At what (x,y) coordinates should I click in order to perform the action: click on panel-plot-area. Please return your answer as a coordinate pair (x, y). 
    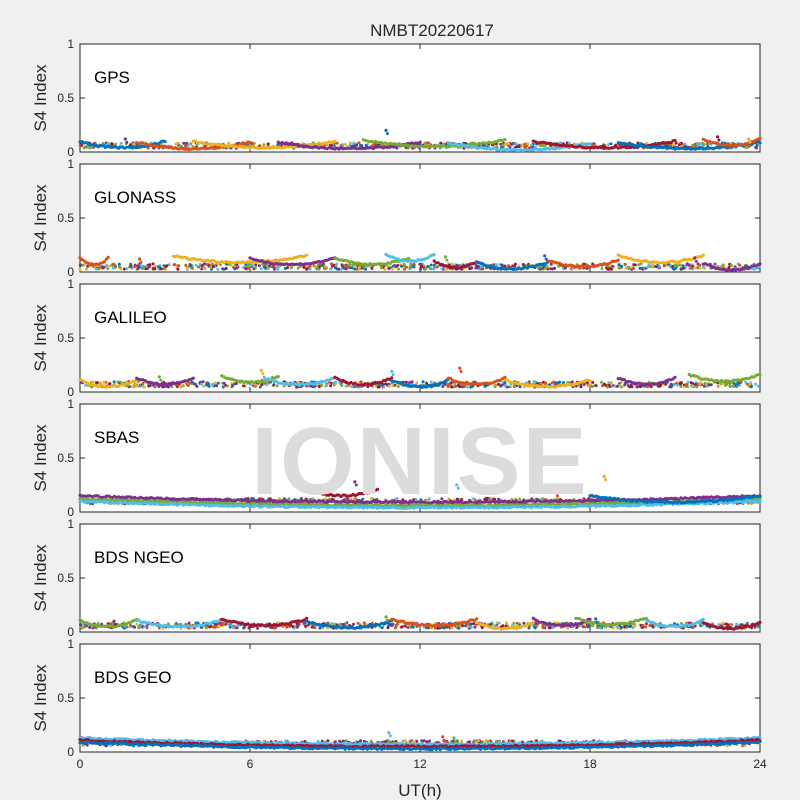
    Looking at the image, I should click on (420, 338).